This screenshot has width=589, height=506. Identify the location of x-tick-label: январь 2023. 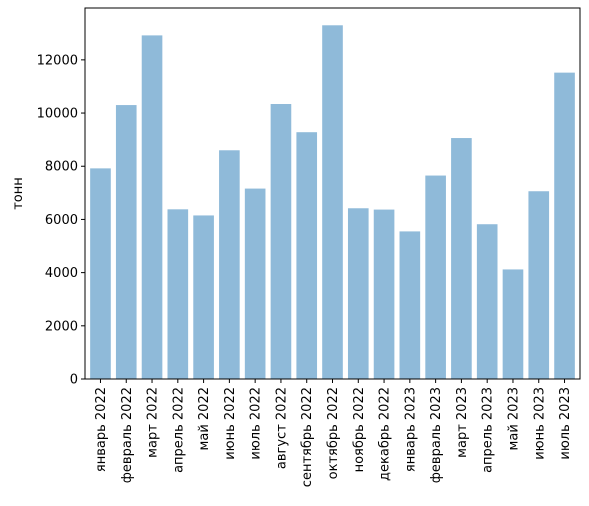
(410, 429).